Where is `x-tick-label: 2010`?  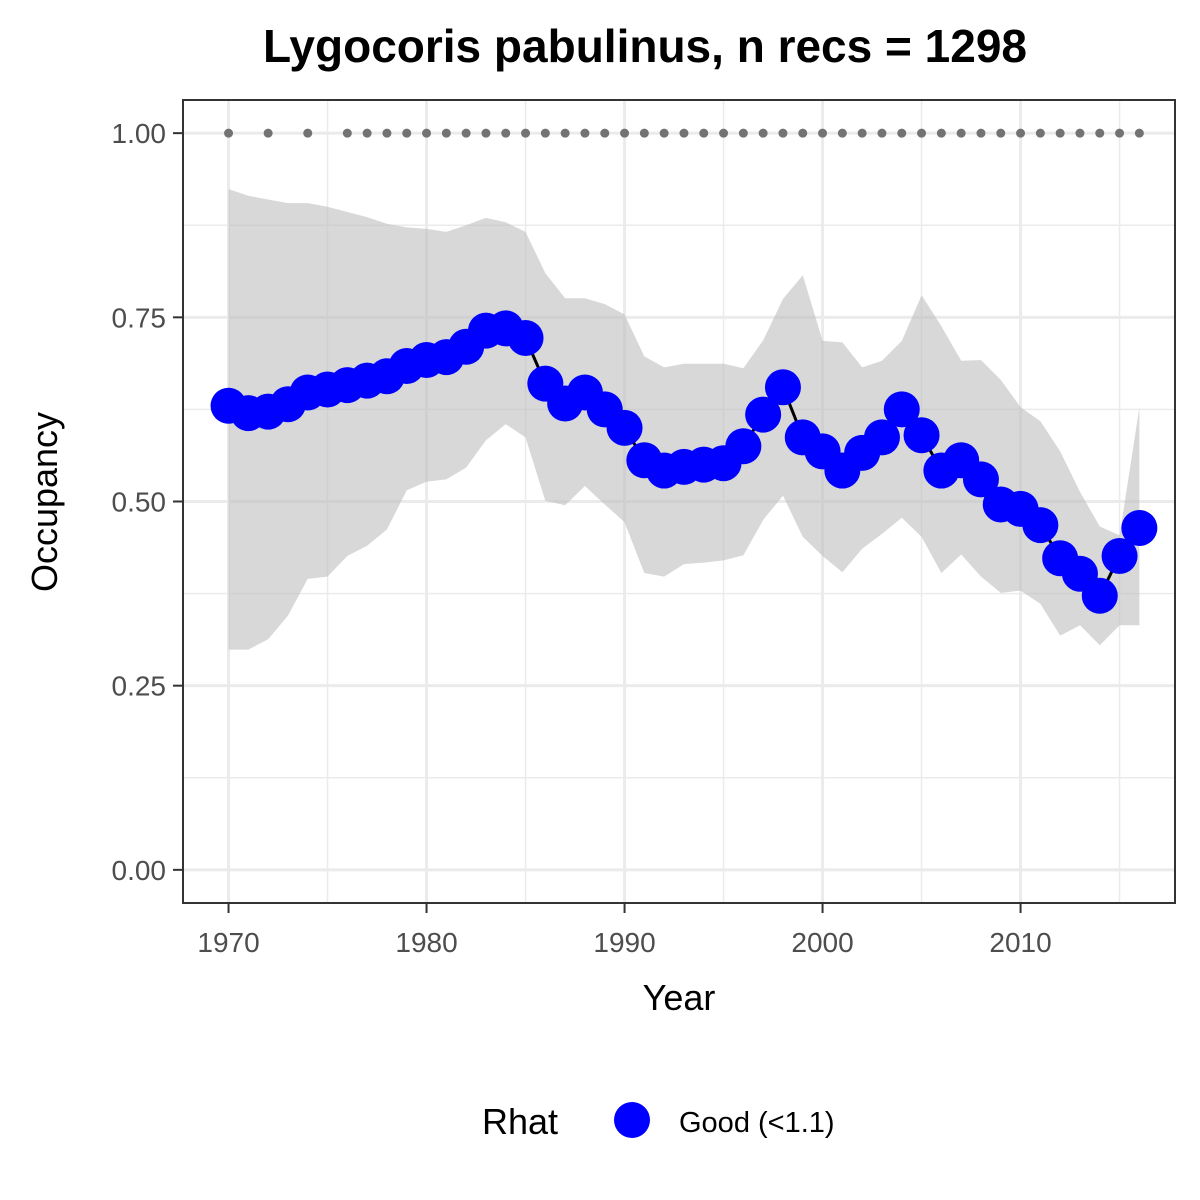 x-tick-label: 2010 is located at coordinates (1020, 942).